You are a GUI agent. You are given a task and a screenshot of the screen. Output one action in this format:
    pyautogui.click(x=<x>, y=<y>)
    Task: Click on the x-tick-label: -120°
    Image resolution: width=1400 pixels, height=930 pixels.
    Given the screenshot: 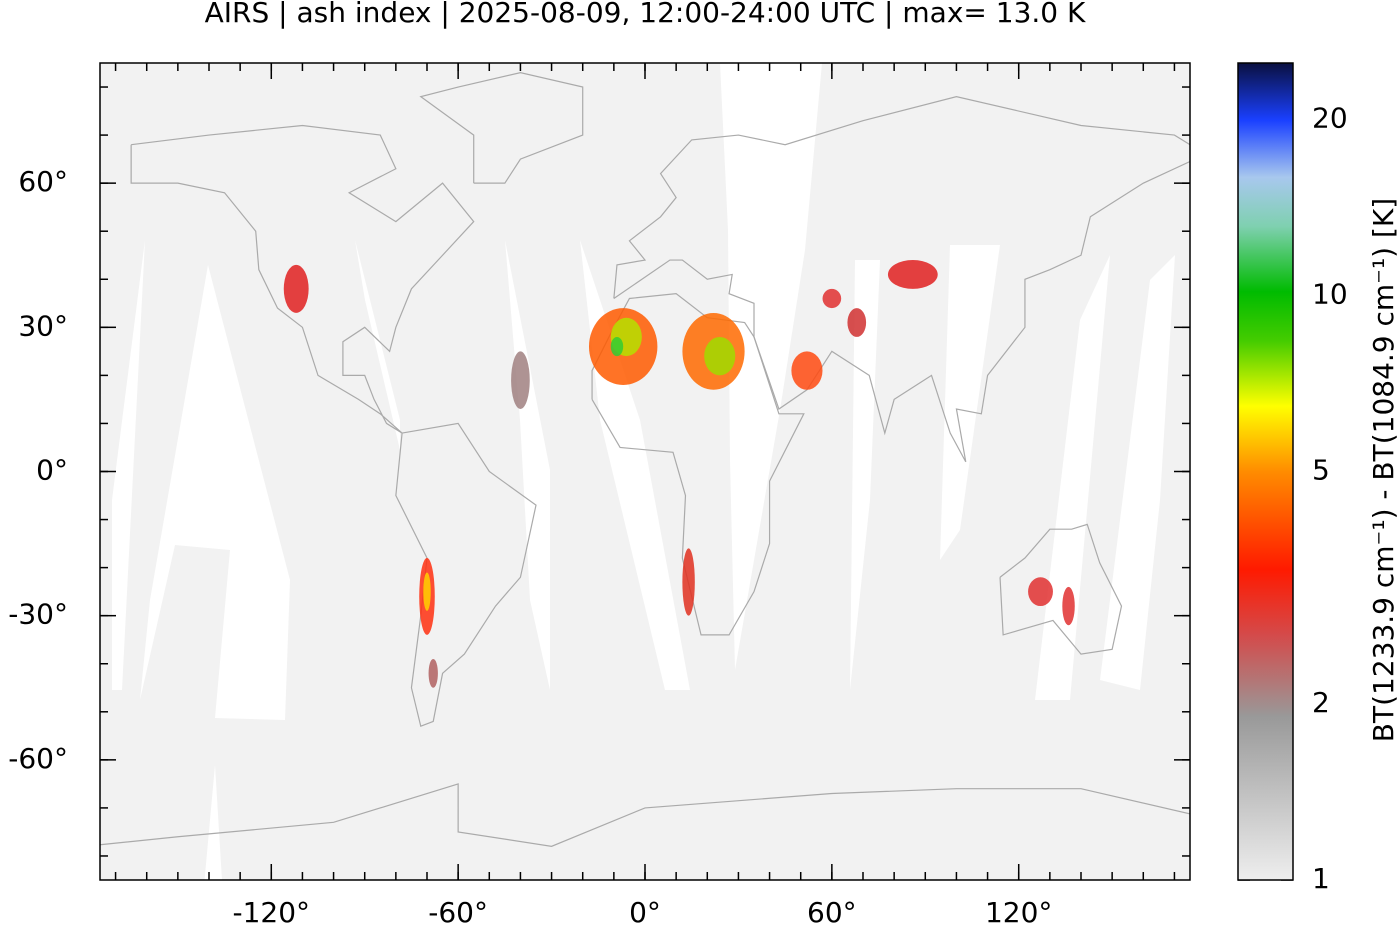 What is the action you would take?
    pyautogui.click(x=272, y=912)
    